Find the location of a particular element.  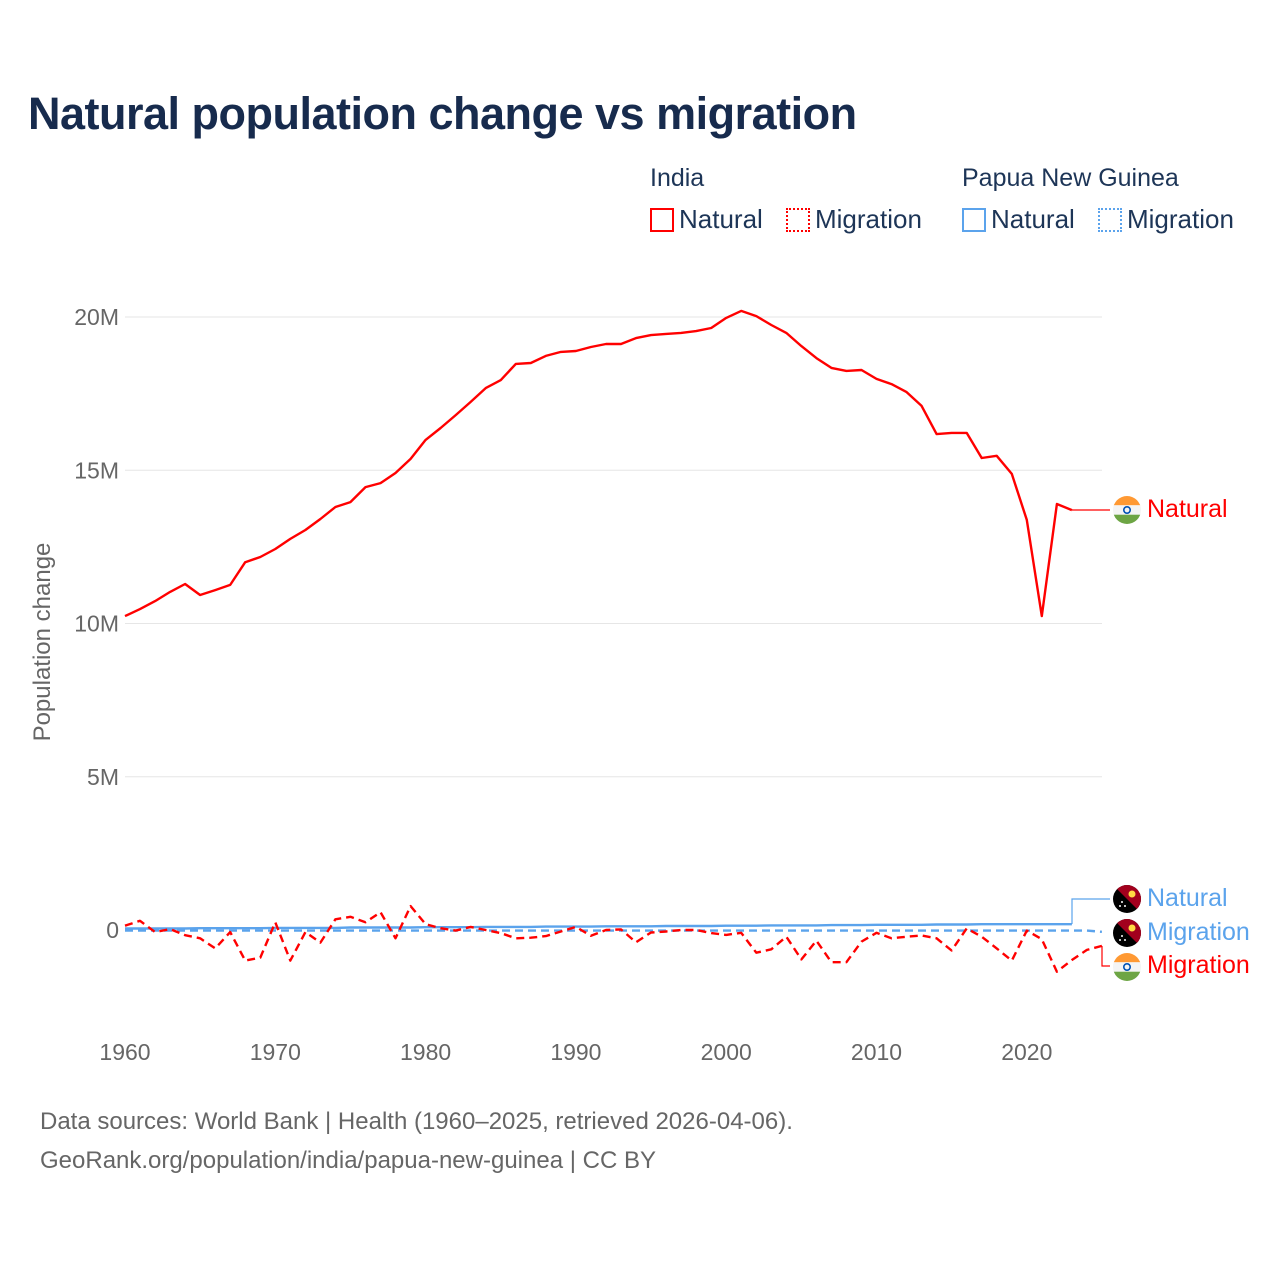

legend-item-india-natural: Natural is located at coordinates (706, 219).